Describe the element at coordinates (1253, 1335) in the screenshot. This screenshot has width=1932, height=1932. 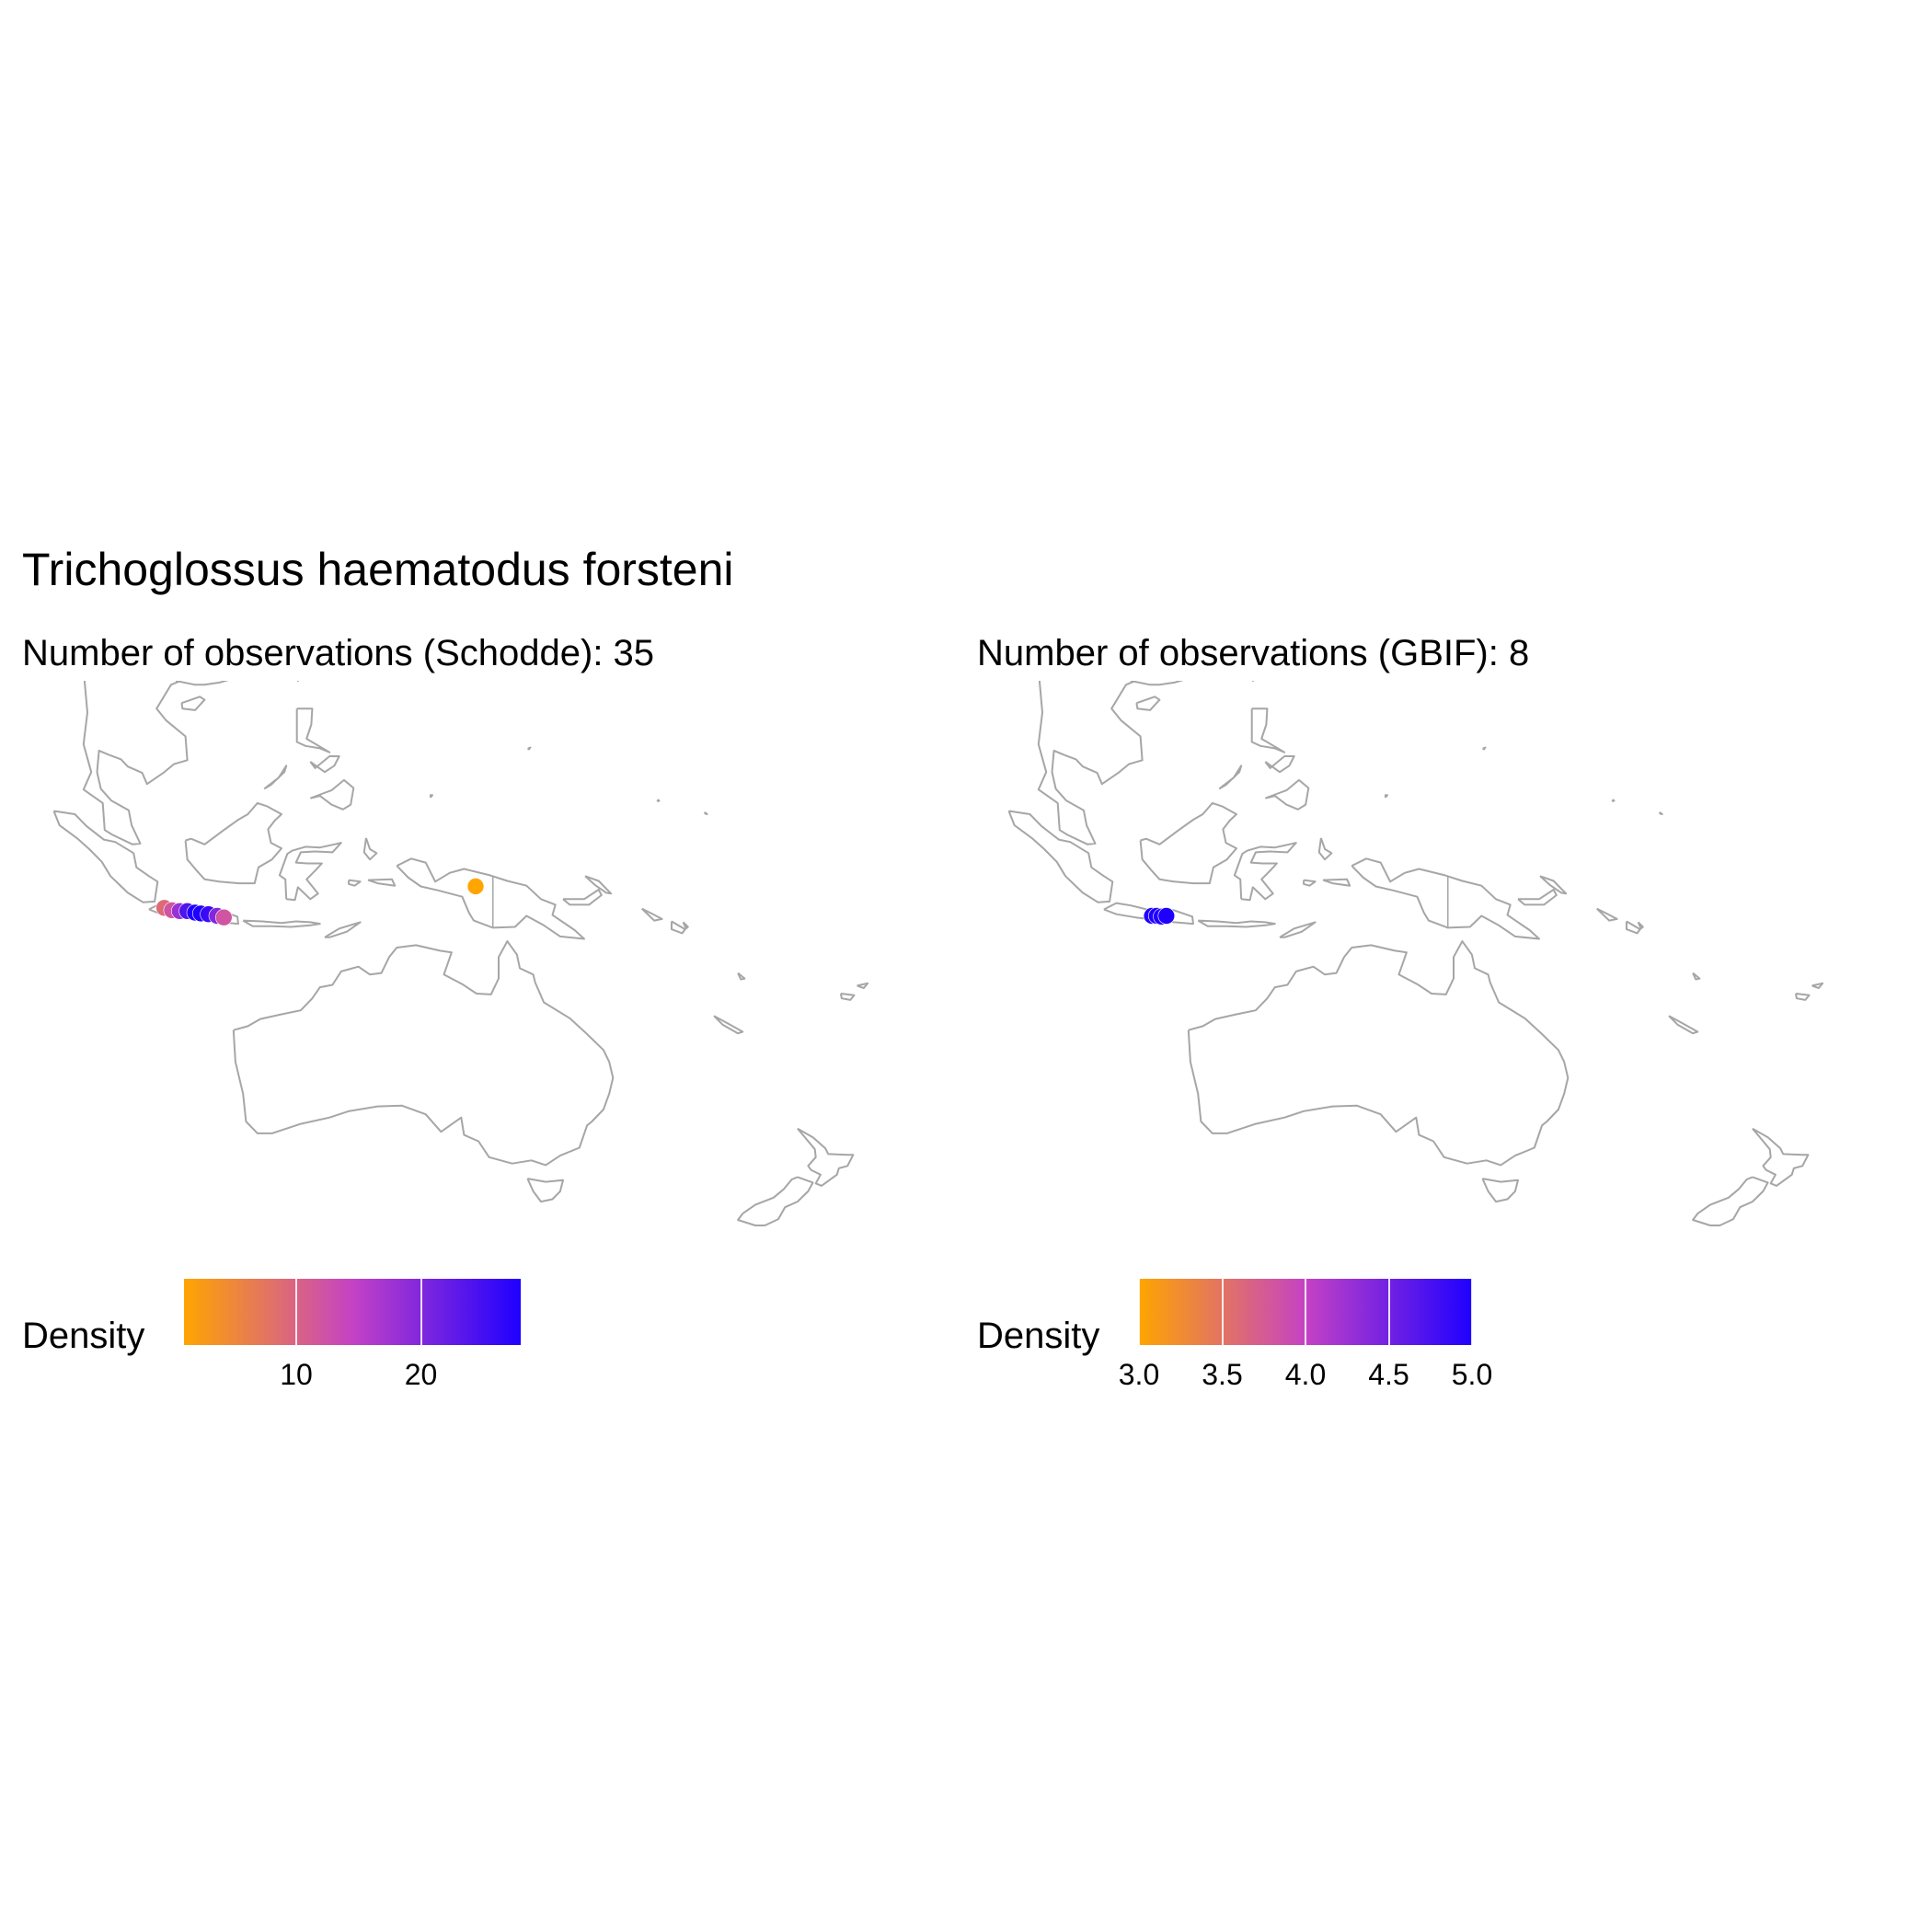
I see `legend-gbif: Density 3.0 3.5 4.0 4.5 5.0` at that location.